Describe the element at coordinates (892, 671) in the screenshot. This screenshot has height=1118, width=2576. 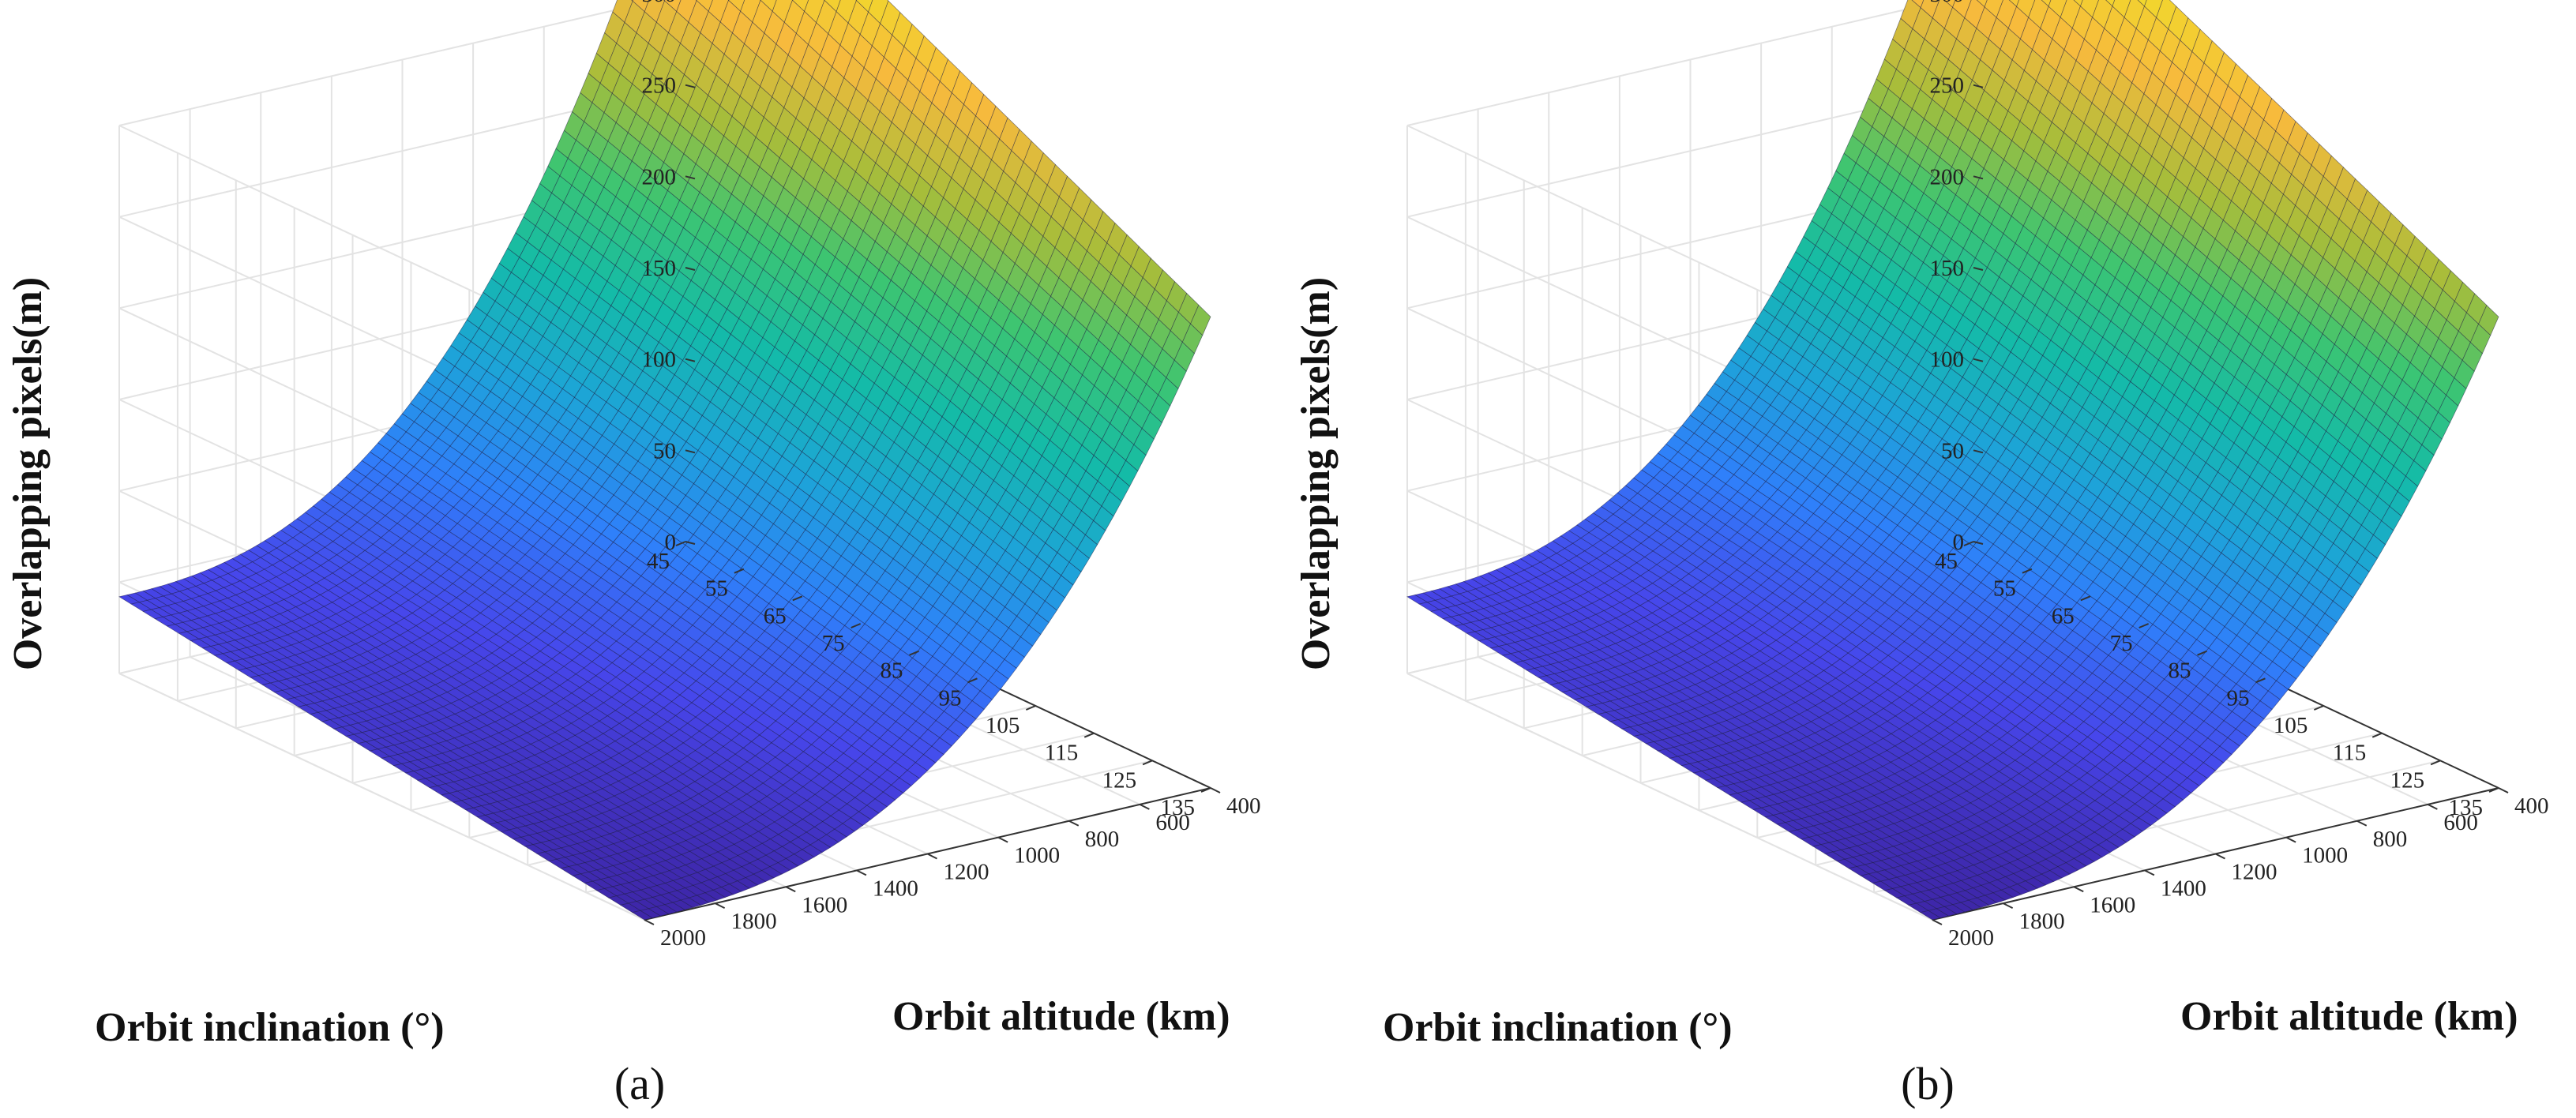
I see `x-tick-label: 85` at that location.